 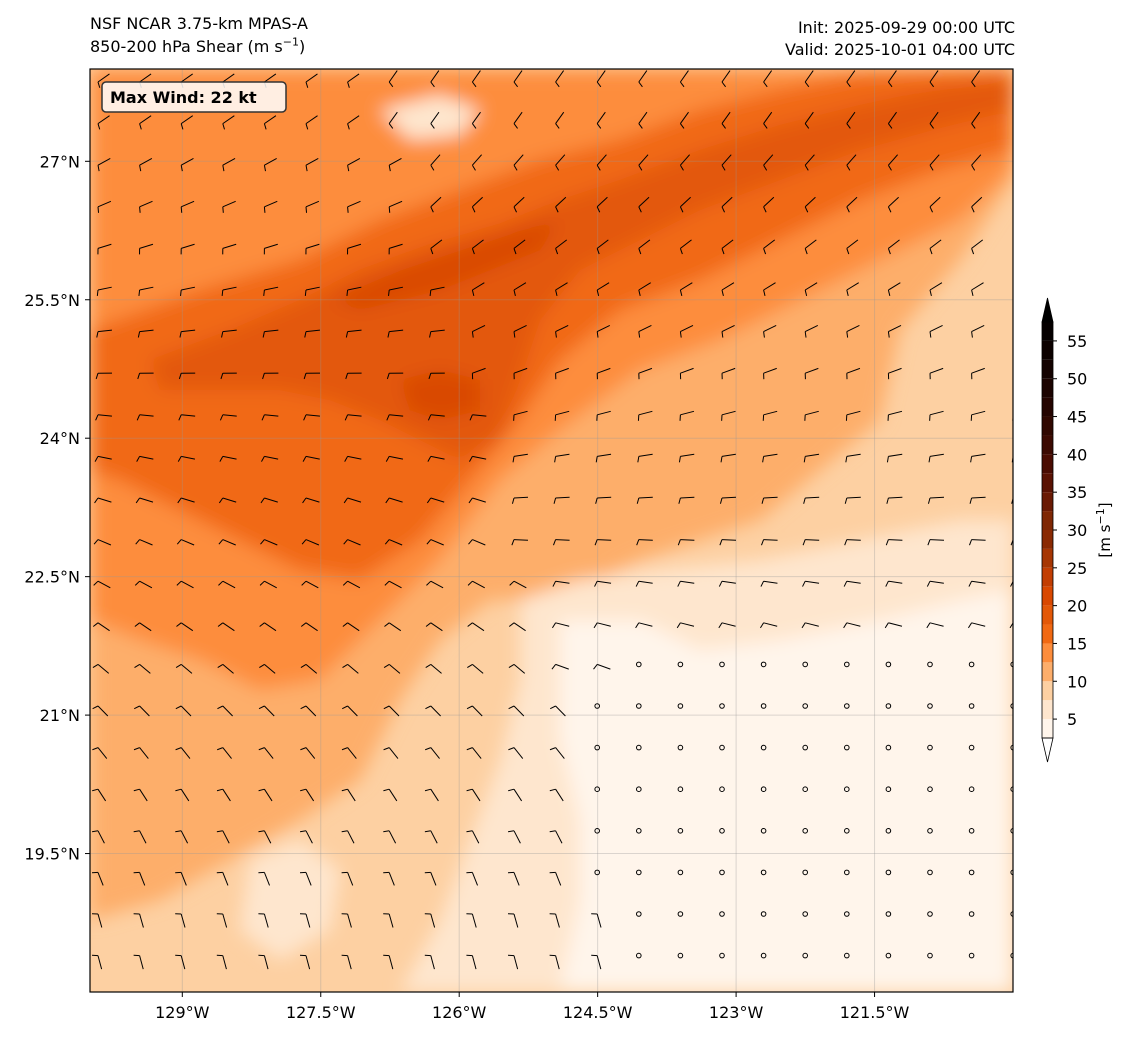 What do you see at coordinates (1077, 492) in the screenshot?
I see `colorbar-tick-label: 35` at bounding box center [1077, 492].